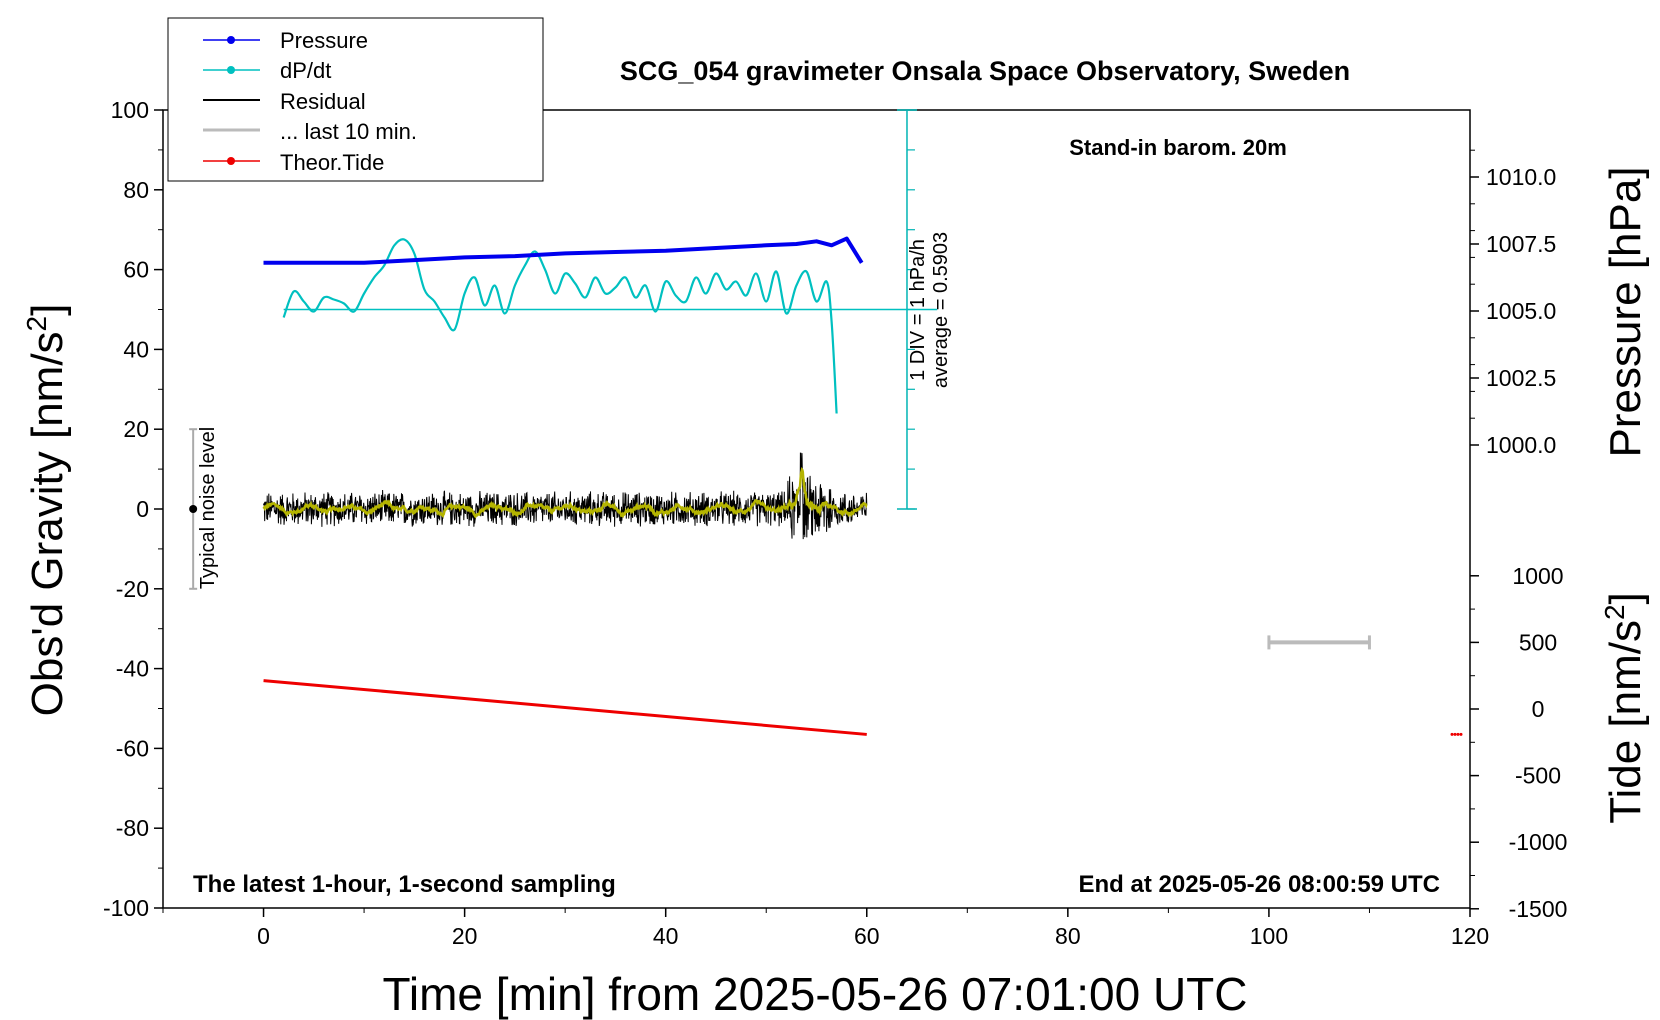 This screenshot has width=1660, height=1020. What do you see at coordinates (142, 509) in the screenshot?
I see `y-tick-label: 0` at bounding box center [142, 509].